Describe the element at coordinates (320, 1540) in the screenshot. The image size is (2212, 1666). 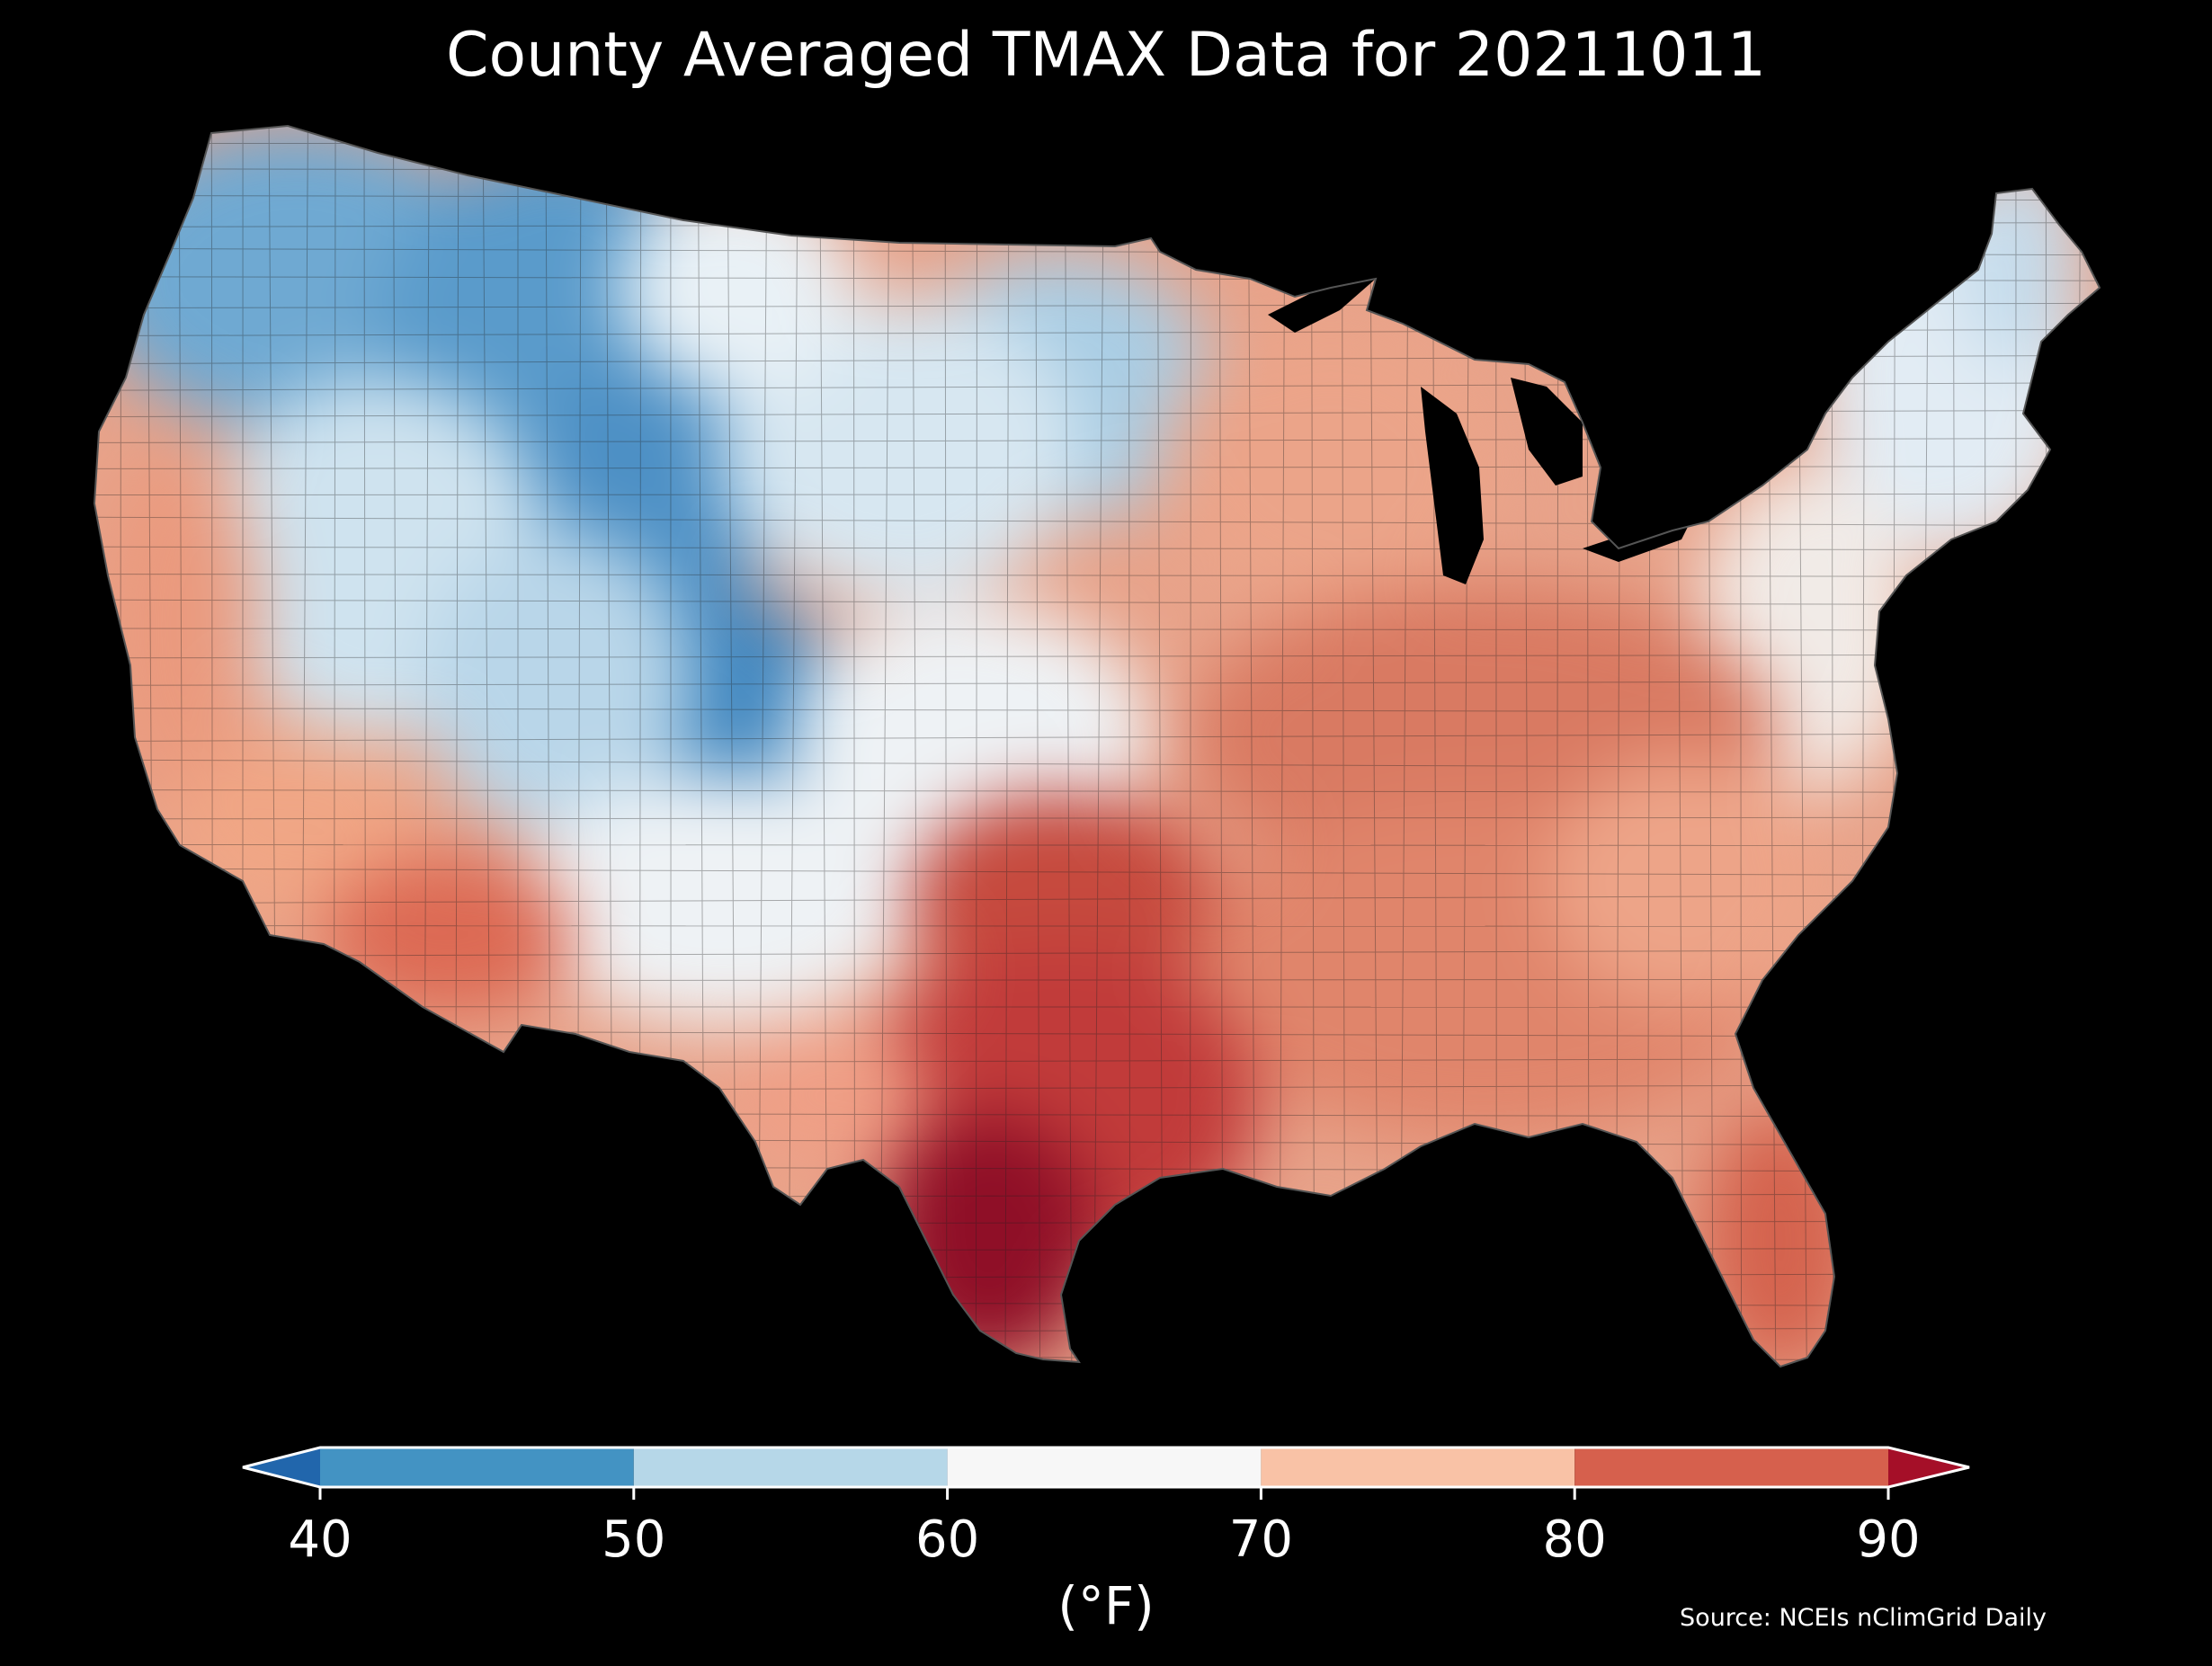
I see `colorbar-tick-label: 40` at that location.